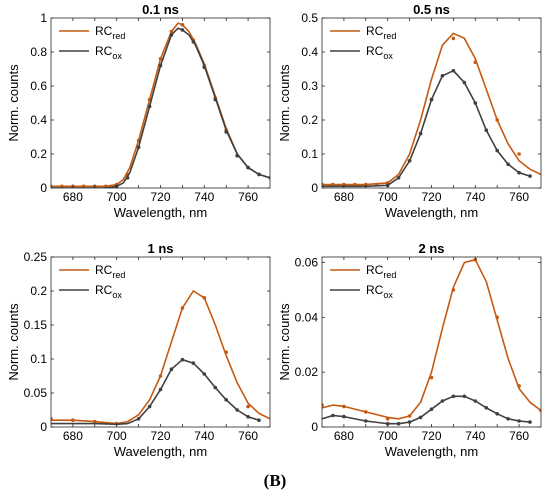  What do you see at coordinates (38, 86) in the screenshot?
I see `y-tick-label: 0.6` at bounding box center [38, 86].